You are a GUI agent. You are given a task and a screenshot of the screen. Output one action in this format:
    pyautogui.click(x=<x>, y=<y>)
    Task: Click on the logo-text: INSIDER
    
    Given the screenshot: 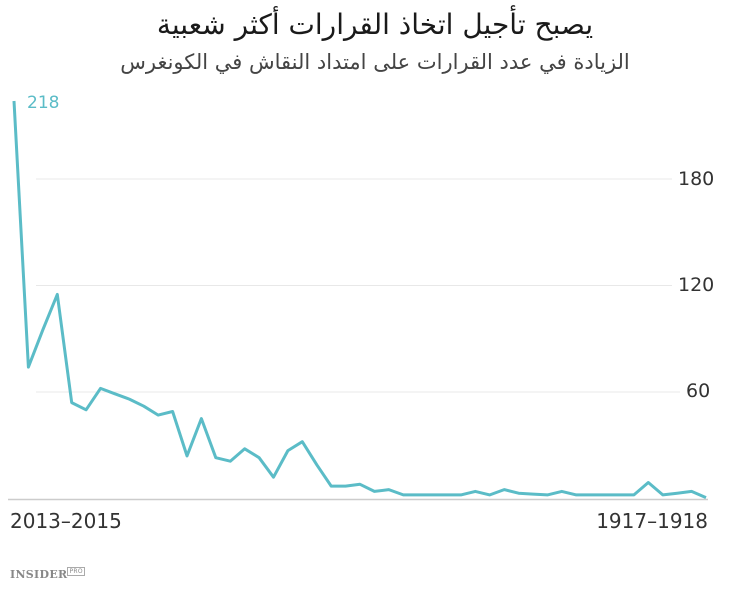 What is the action you would take?
    pyautogui.click(x=39, y=574)
    